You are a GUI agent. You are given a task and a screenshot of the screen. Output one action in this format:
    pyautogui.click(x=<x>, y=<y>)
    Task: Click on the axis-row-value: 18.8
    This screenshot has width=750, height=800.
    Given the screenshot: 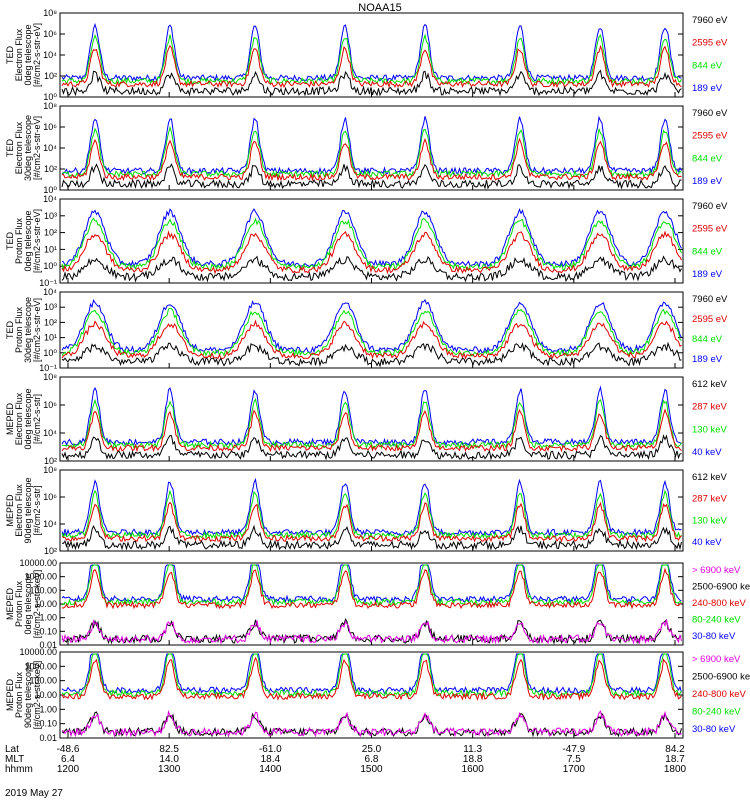 What is the action you would take?
    pyautogui.click(x=473, y=759)
    